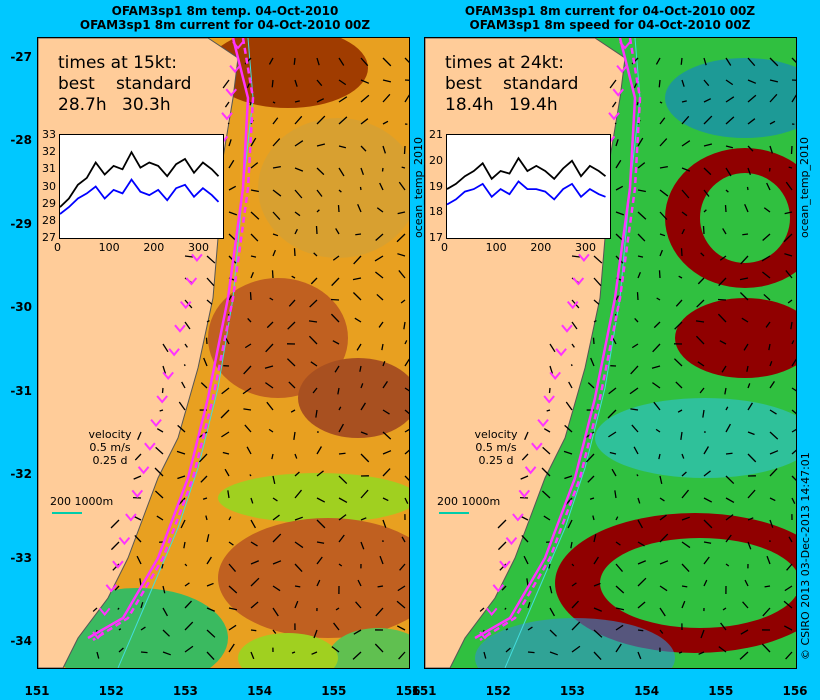  I want to click on latitude-tick: -27, so click(21, 56).